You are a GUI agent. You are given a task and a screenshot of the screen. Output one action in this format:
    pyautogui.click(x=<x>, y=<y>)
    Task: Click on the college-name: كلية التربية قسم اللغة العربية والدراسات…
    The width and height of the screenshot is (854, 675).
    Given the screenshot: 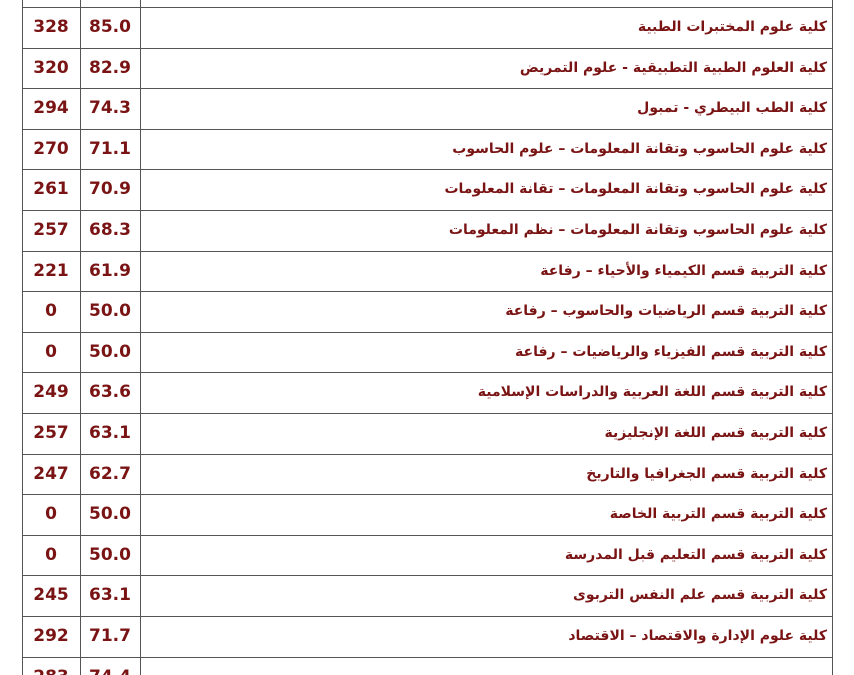 What is the action you would take?
    pyautogui.click(x=652, y=392)
    